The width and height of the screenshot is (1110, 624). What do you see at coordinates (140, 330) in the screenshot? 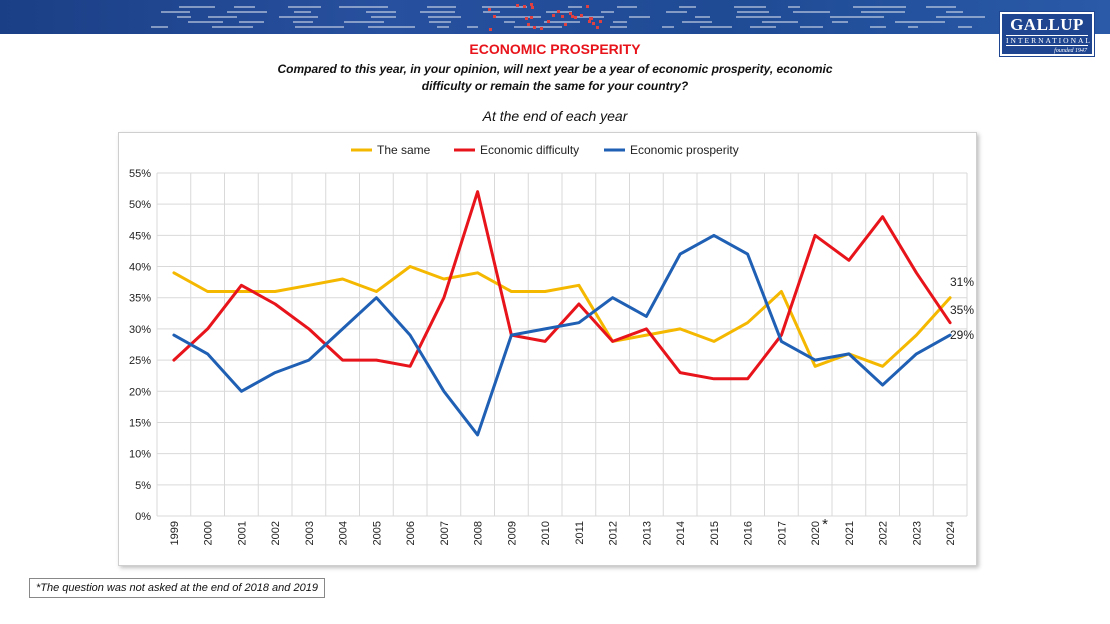
I see `y-tick-label: 30%` at bounding box center [140, 330].